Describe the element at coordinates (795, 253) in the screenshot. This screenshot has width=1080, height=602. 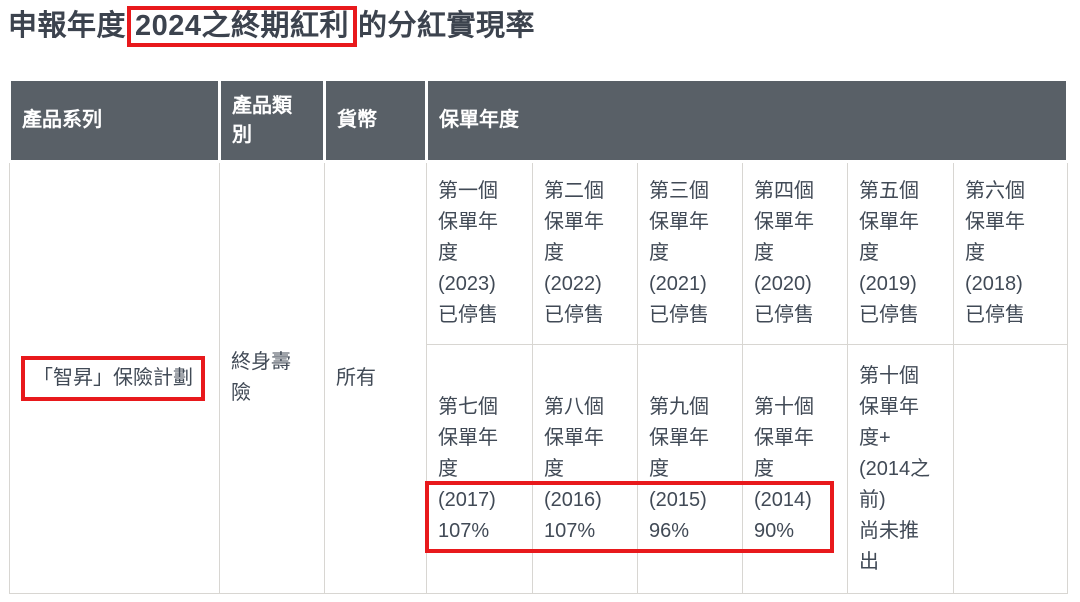
I see `policy-year-cell-1-4: 第四個保單年度 (2020) 已停售` at that location.